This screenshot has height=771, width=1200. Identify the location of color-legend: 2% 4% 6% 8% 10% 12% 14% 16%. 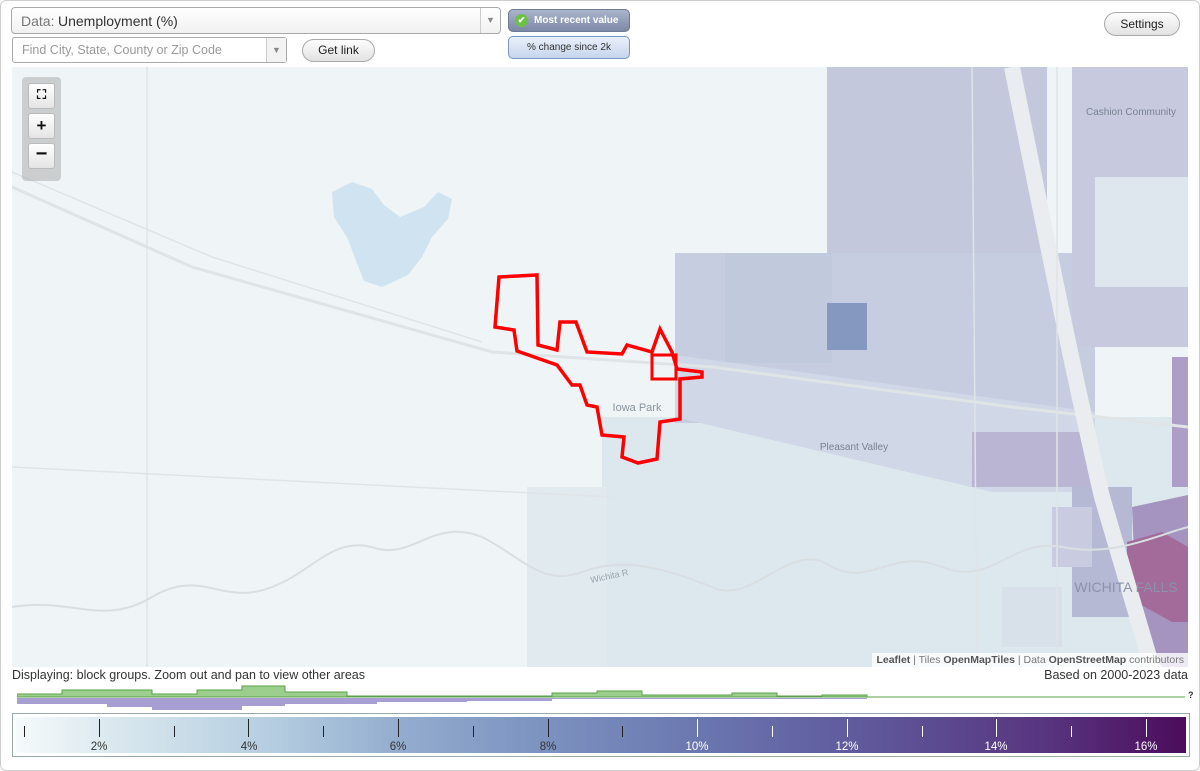
(601, 735).